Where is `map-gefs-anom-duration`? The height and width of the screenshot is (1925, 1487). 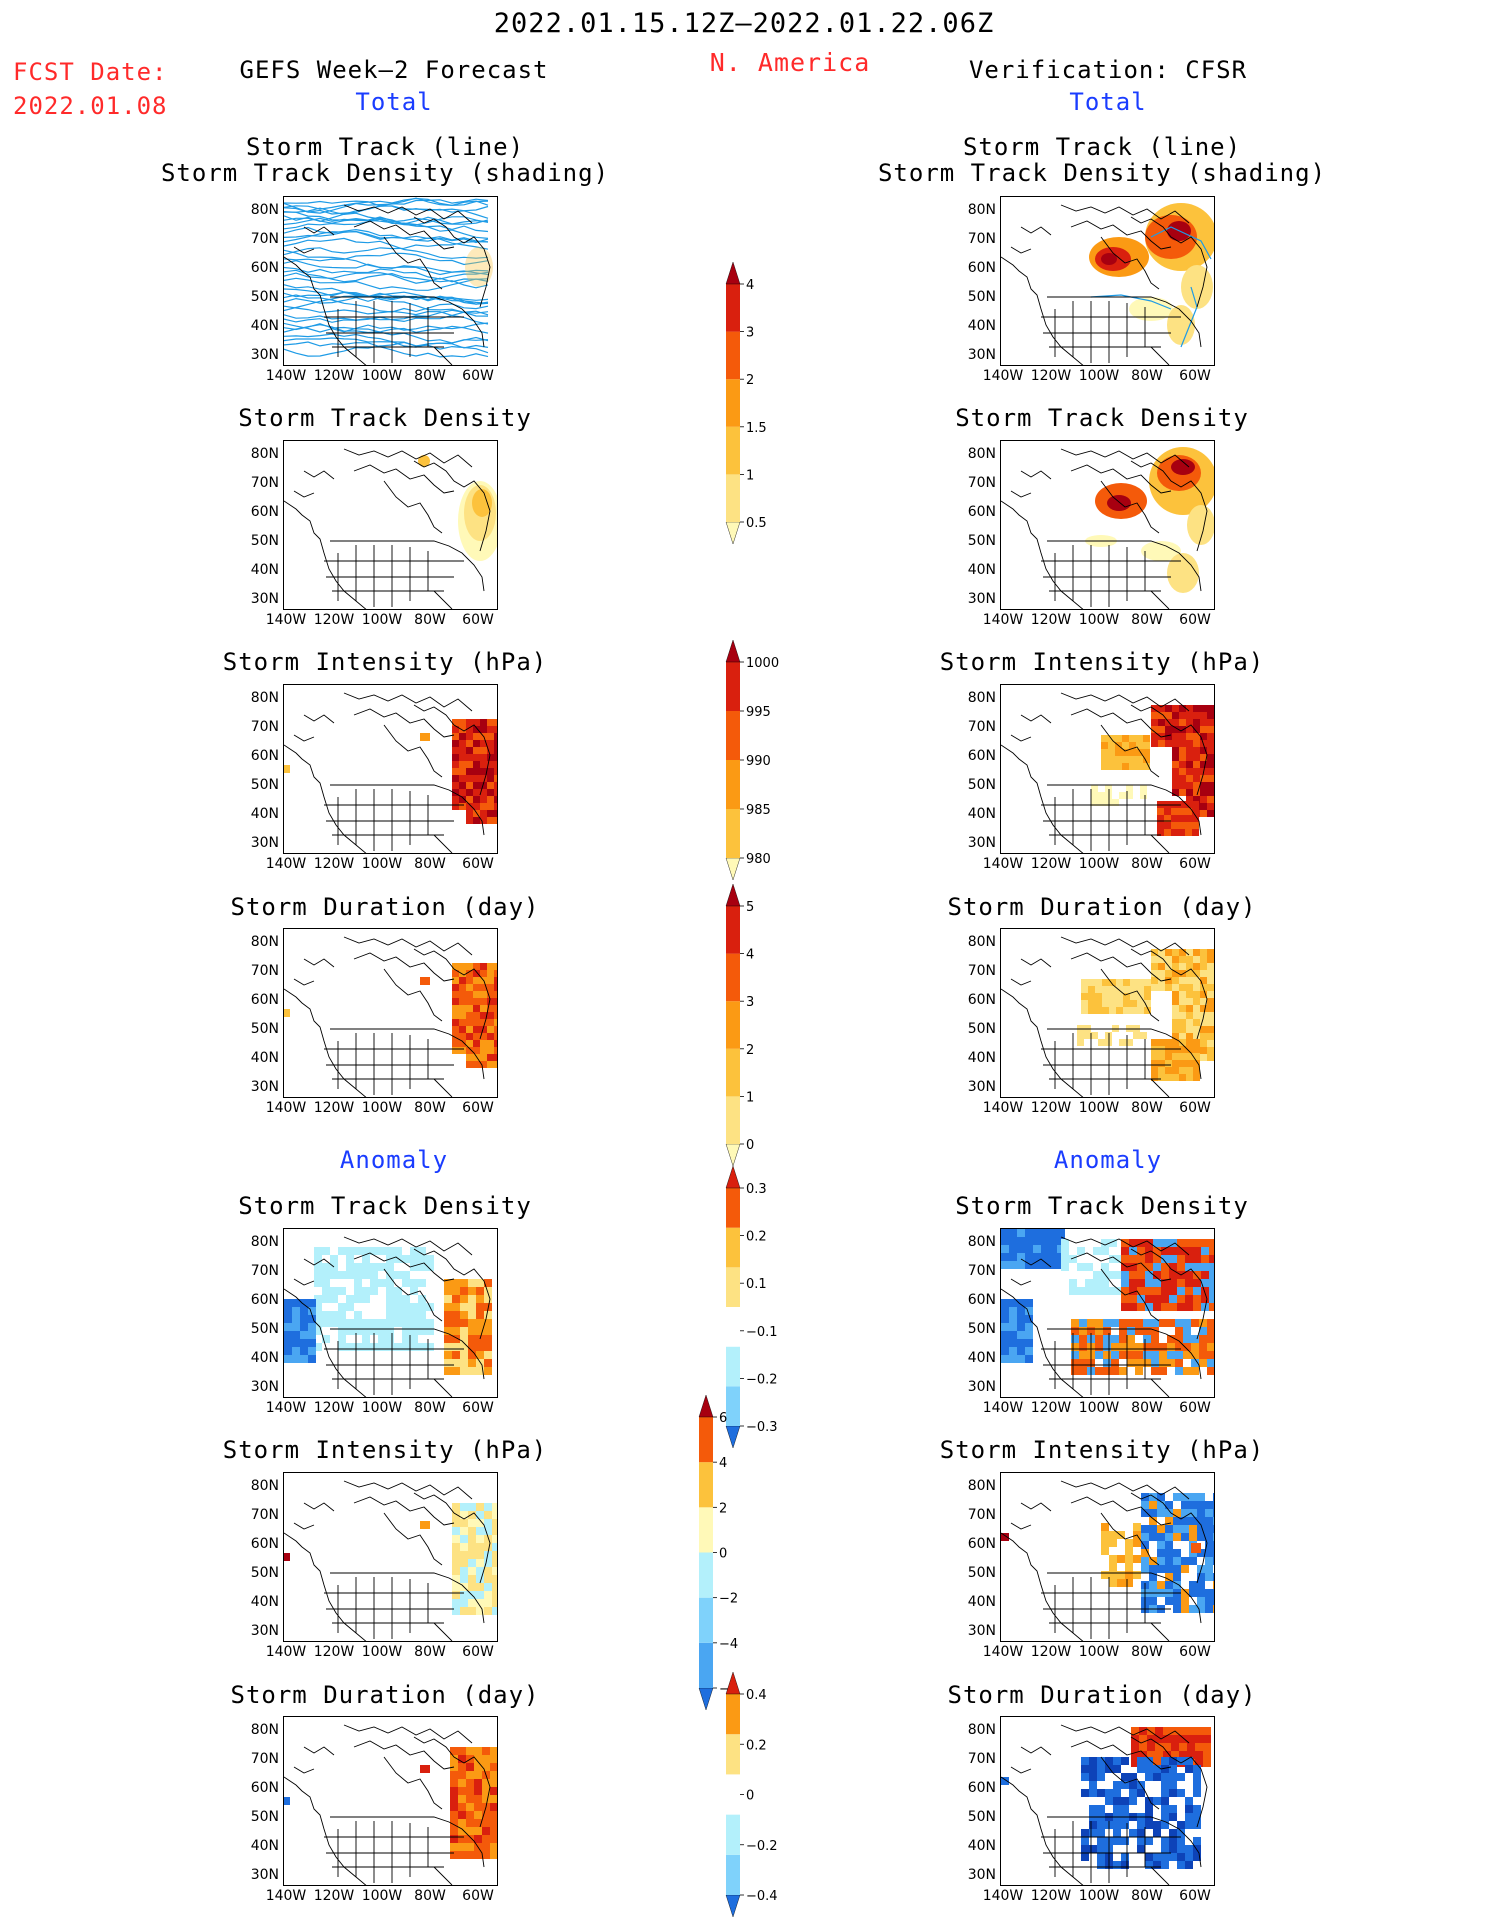
map-gefs-anom-duration is located at coordinates (390, 1801).